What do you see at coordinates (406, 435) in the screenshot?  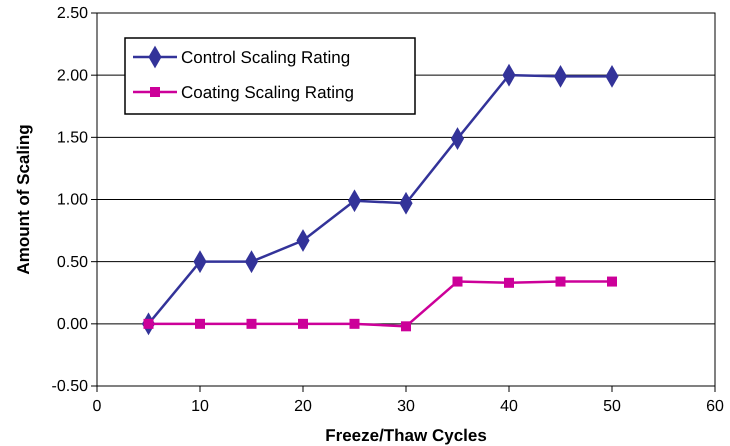 I see `x-axis-title: Freeze/Thaw Cycles` at bounding box center [406, 435].